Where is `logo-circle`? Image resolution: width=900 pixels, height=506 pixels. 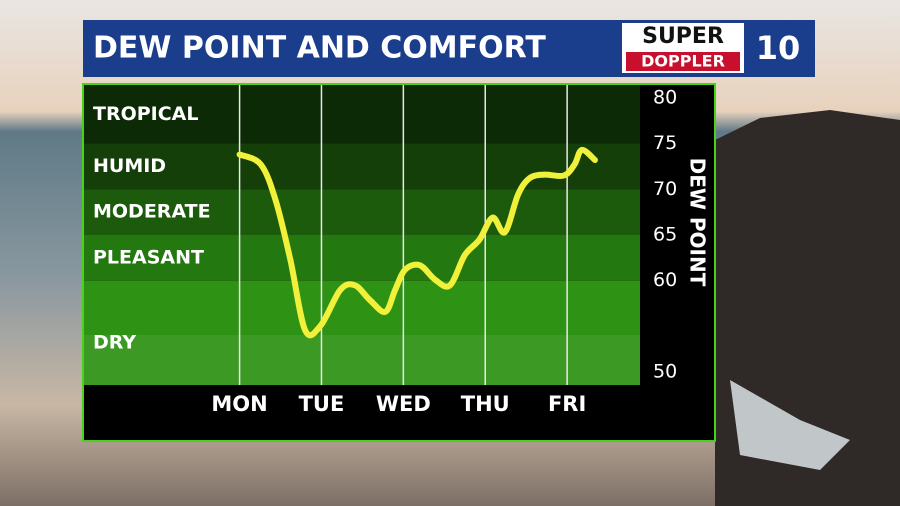
logo-circle is located at coordinates (778, 48).